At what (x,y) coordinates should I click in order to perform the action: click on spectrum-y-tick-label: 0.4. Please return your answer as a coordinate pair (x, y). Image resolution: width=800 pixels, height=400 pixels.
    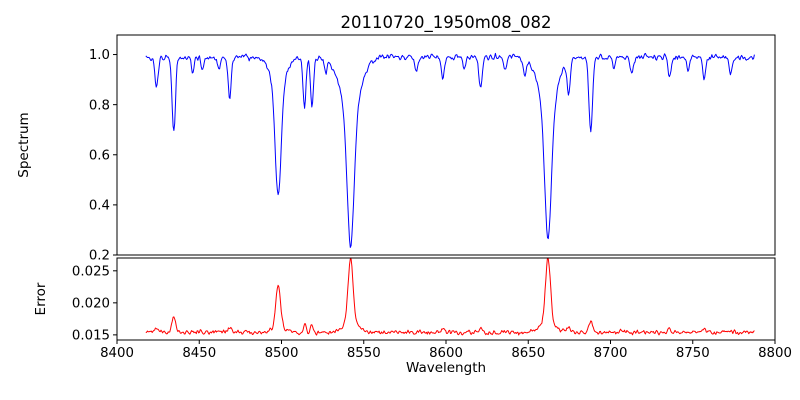
    Looking at the image, I should click on (99, 205).